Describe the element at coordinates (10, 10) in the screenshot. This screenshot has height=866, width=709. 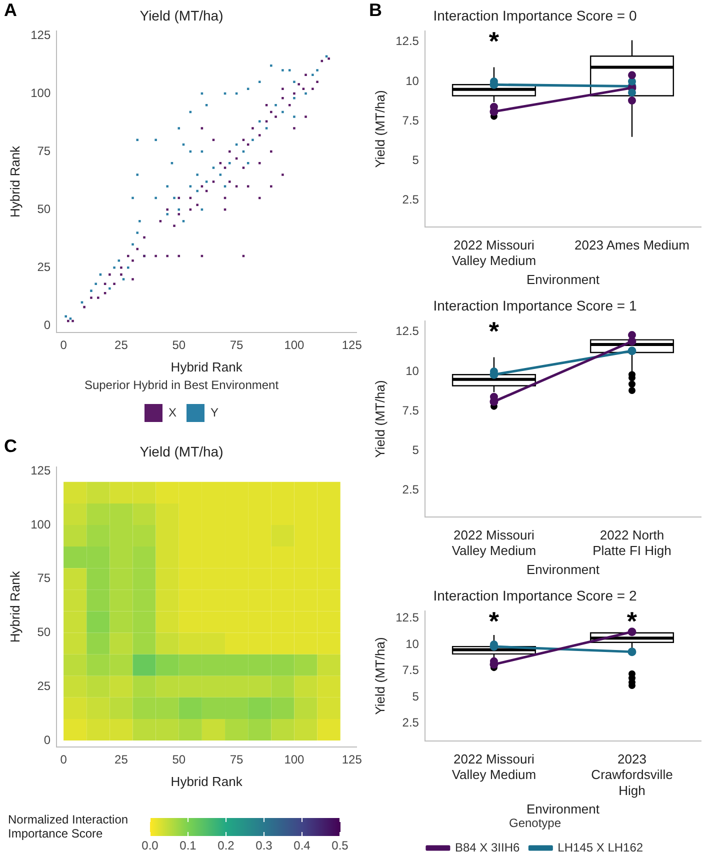
I see `text: A` at that location.